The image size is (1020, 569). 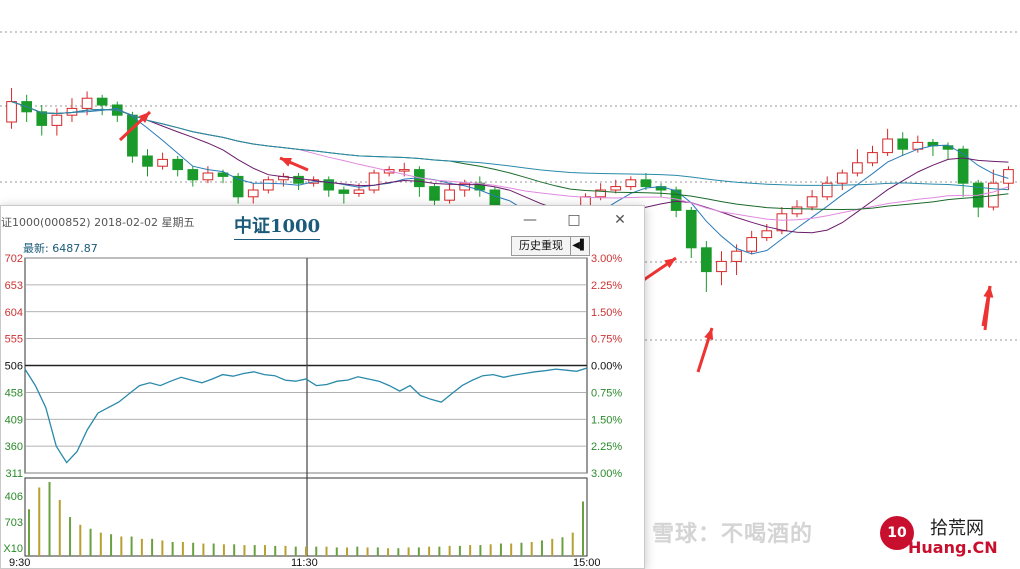 I want to click on price-line, so click(x=306, y=415).